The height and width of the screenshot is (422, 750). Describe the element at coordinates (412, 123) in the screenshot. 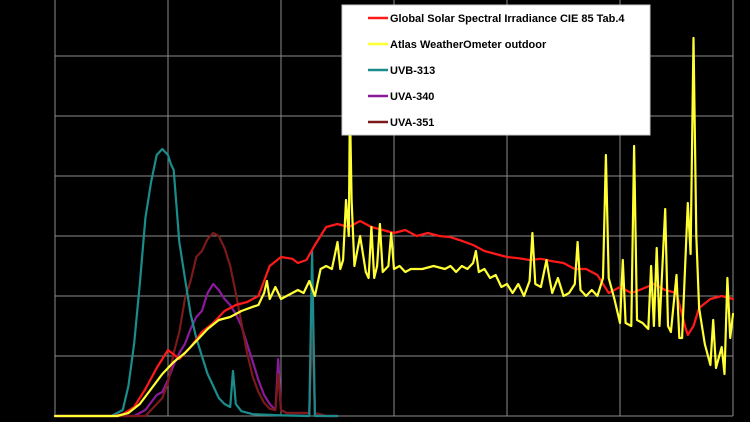

I see `legend-label: UVA-351` at that location.